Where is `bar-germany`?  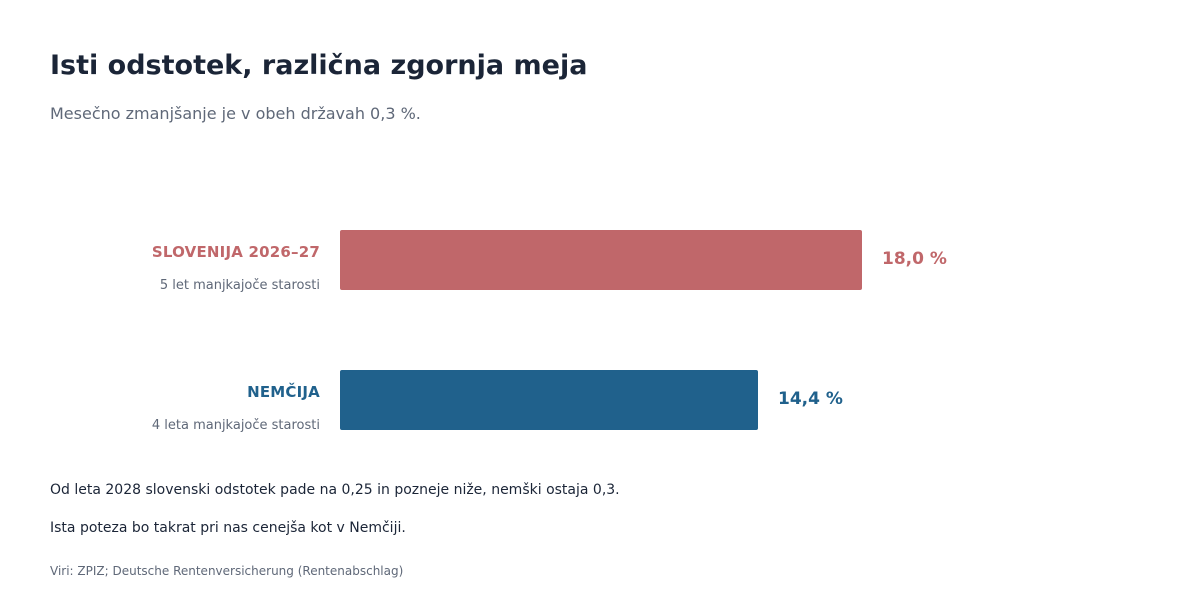 bar-germany is located at coordinates (549, 400).